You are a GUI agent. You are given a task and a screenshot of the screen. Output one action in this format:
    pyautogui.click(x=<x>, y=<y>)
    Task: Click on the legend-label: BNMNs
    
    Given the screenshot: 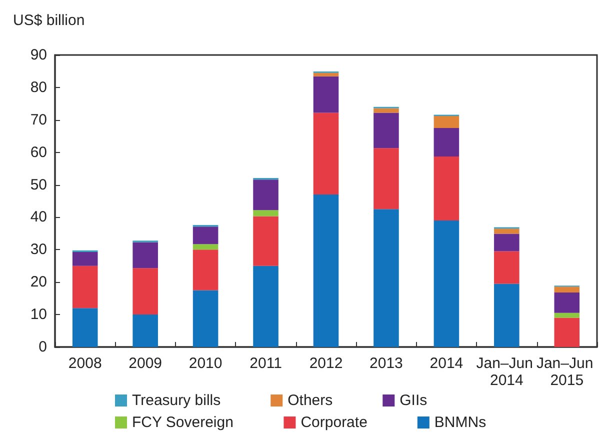 What is the action you would take?
    pyautogui.click(x=460, y=422)
    